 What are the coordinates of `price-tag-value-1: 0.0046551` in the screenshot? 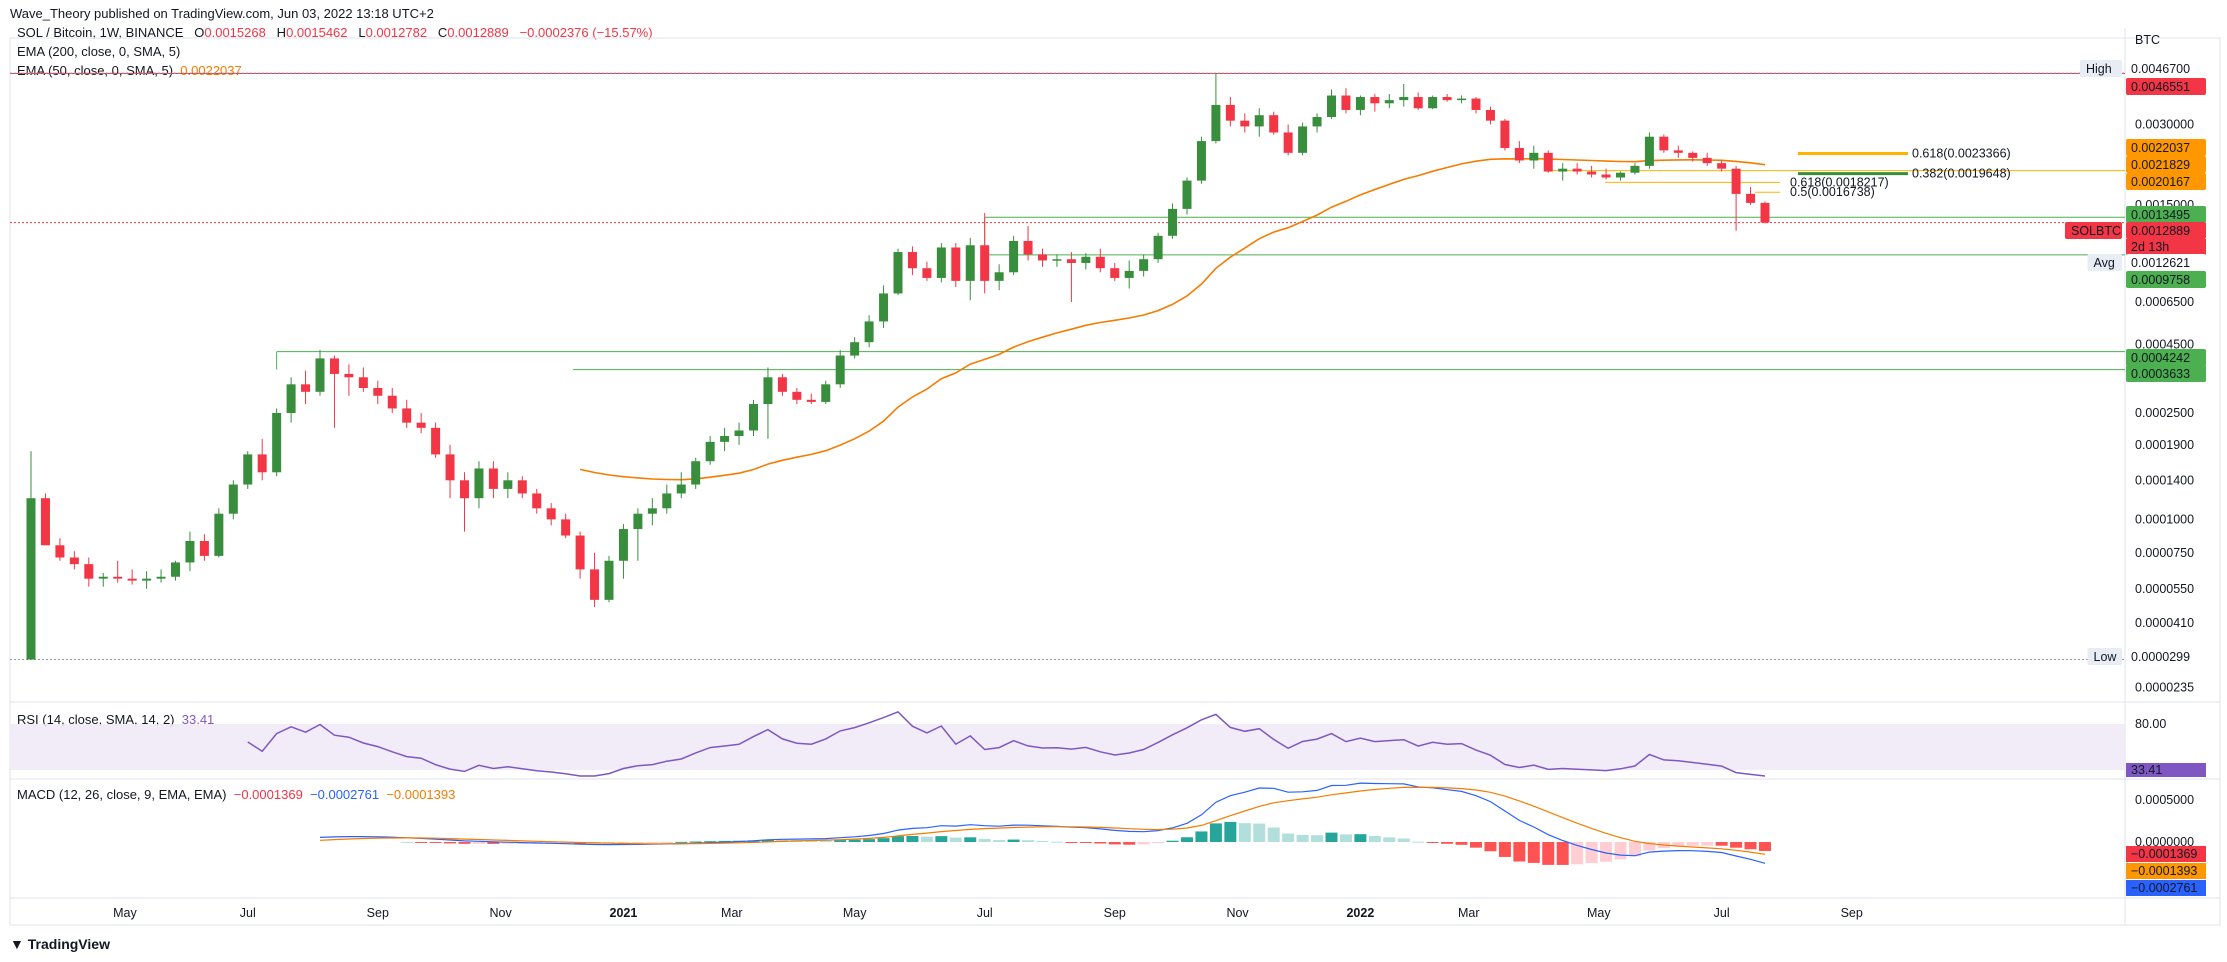 It's located at (2160, 87).